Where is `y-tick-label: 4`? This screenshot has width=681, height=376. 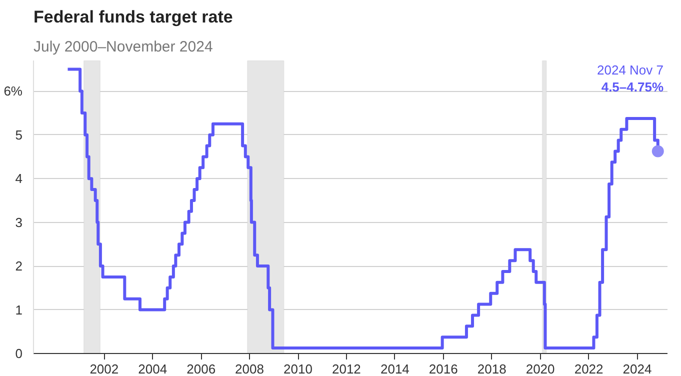
y-tick-label: 4 is located at coordinates (19, 178).